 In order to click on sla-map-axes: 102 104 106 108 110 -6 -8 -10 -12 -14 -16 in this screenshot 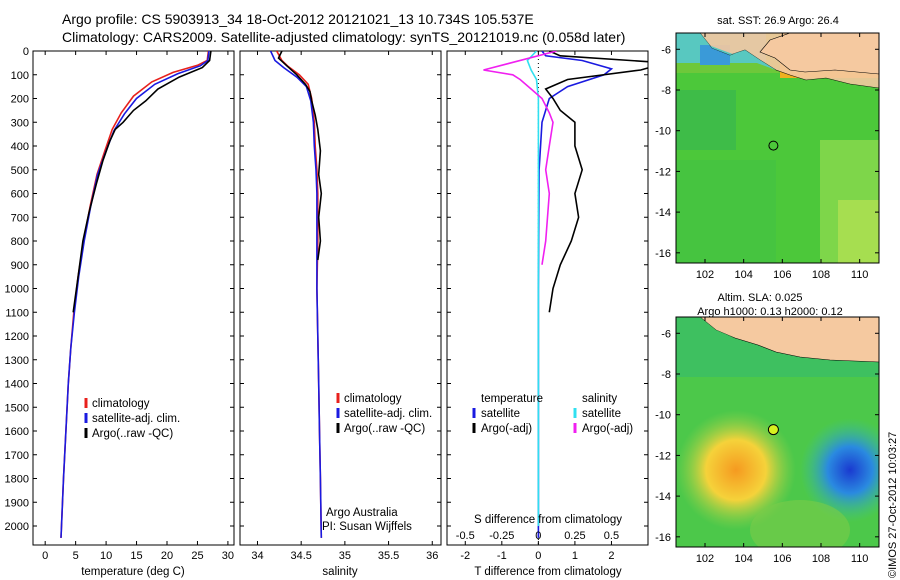, I will do `click(767, 441)`.